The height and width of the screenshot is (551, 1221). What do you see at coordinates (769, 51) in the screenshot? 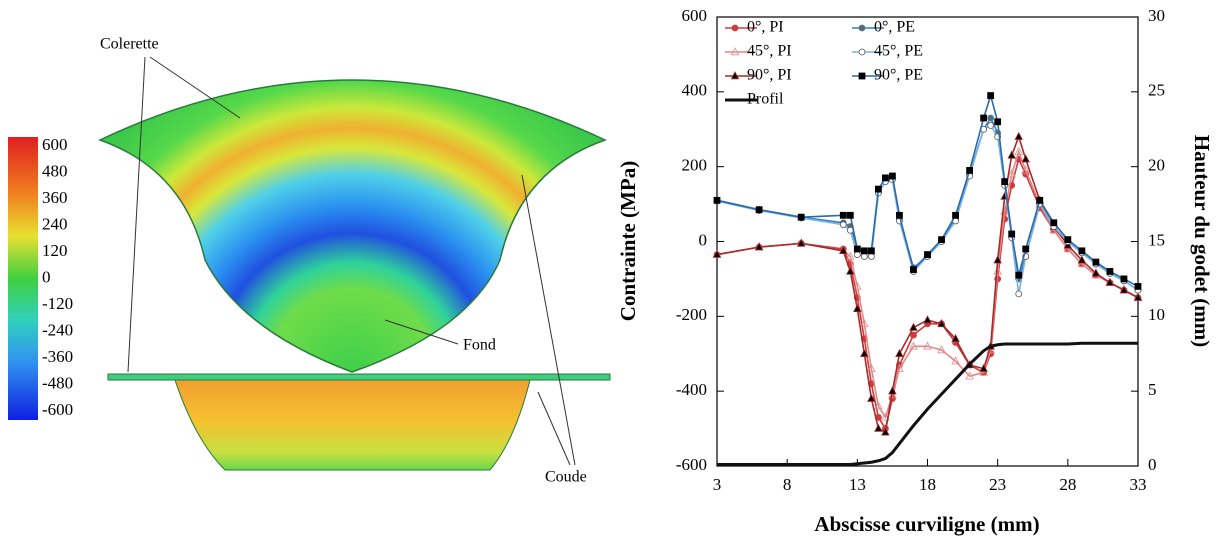
I see `legend-label: 45°, PI` at bounding box center [769, 51].